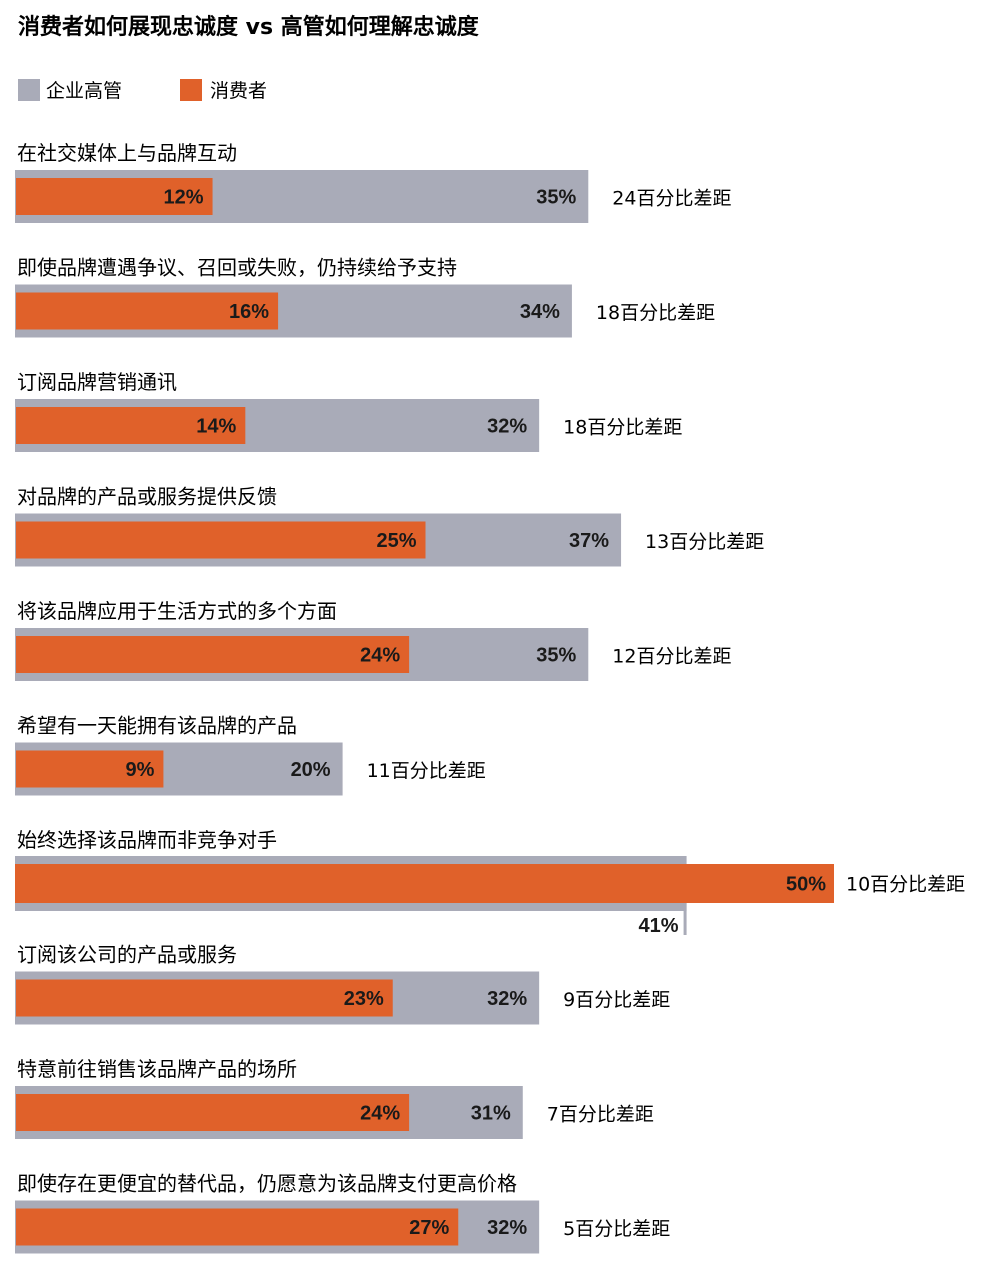 The image size is (1000, 1280). I want to click on category-label: 在社交媒体上与品牌互动, so click(127, 153).